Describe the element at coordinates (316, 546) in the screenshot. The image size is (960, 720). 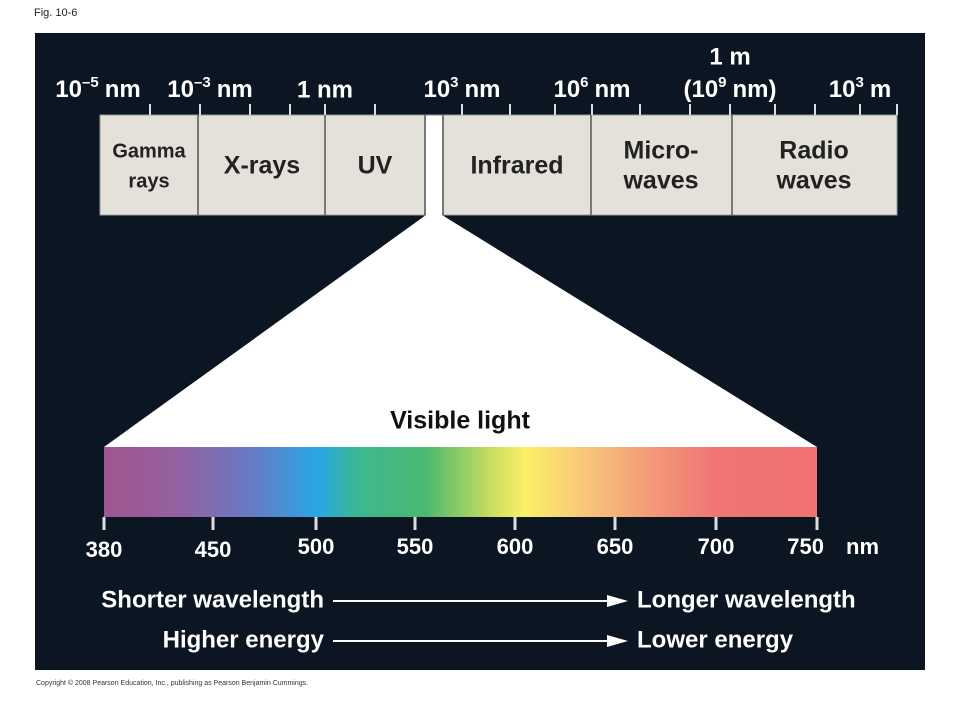
I see `visible-tick-label: 500` at that location.